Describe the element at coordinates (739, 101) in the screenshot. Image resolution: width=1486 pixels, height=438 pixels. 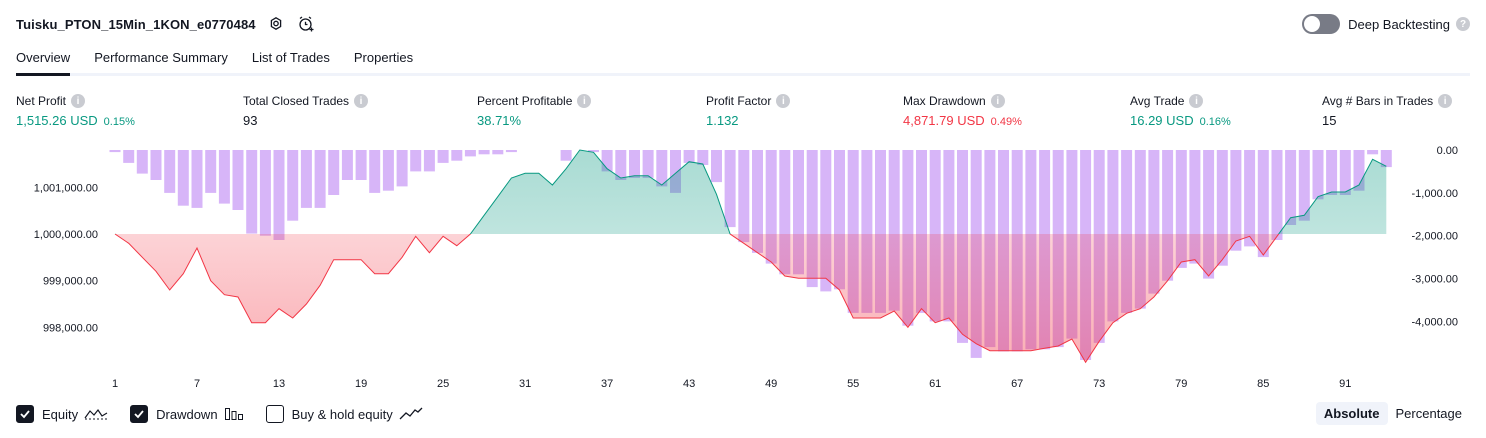
I see `metric-label: Profit Factor` at that location.